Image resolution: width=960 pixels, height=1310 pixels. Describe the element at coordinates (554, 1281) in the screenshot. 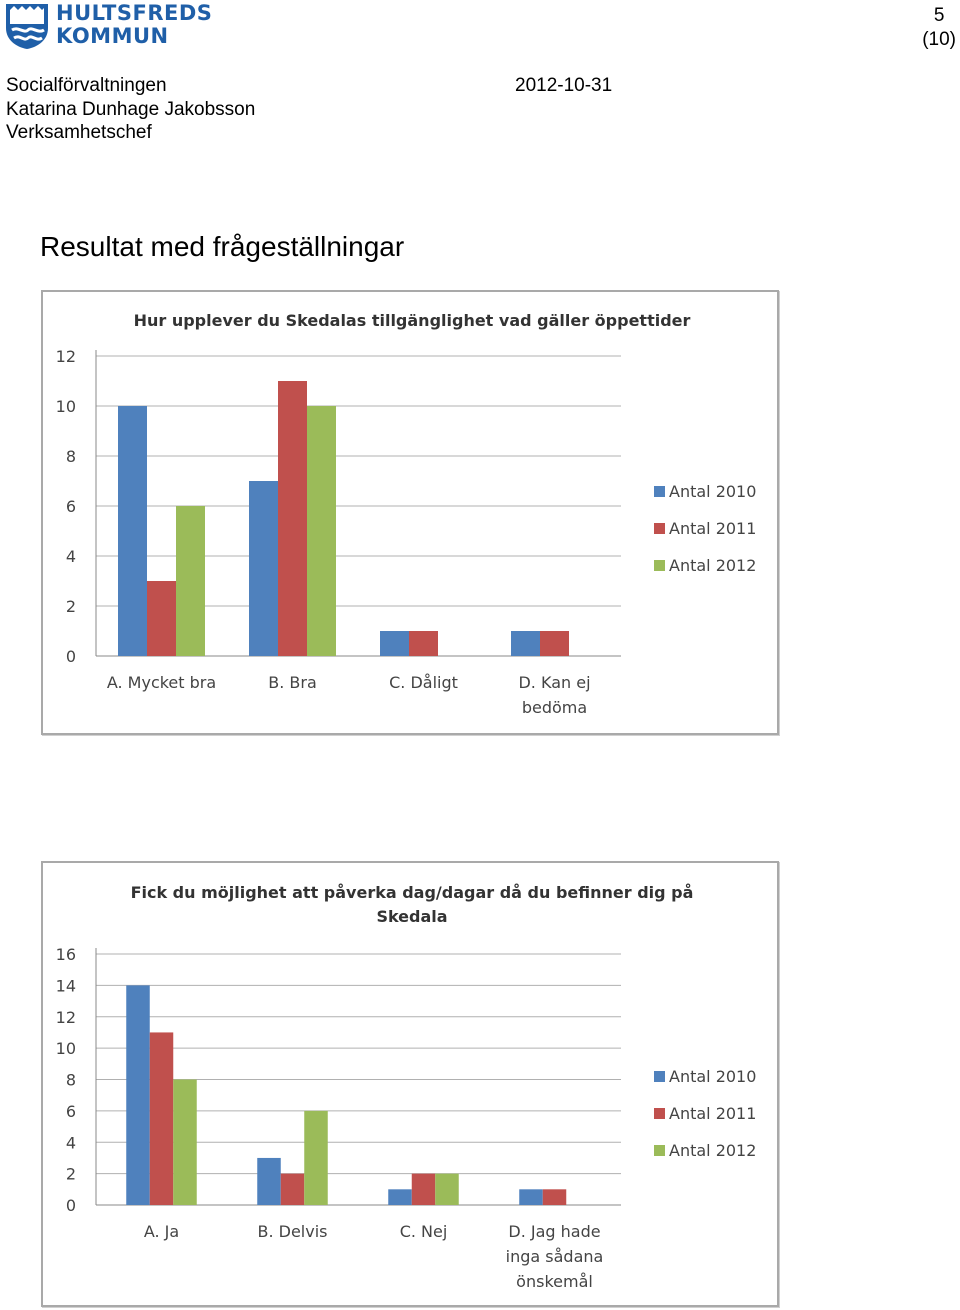

I see `category-label: önskemål` at that location.